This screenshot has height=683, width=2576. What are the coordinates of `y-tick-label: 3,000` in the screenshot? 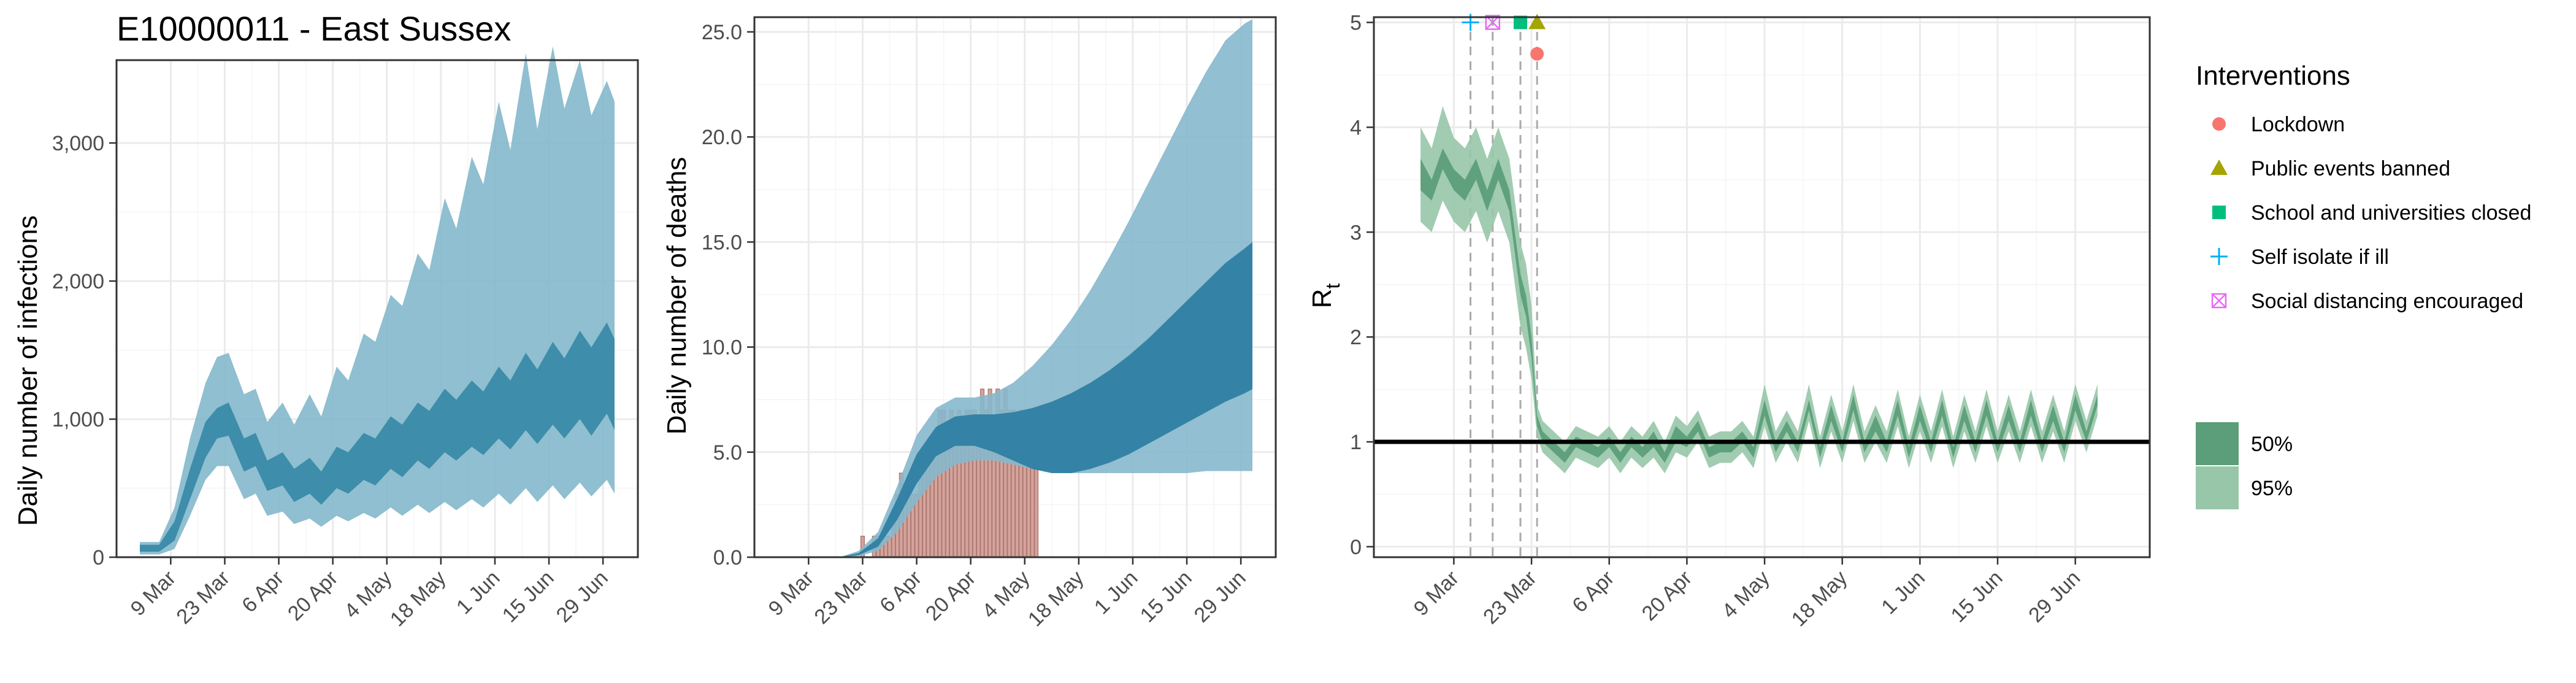 It's located at (78, 143).